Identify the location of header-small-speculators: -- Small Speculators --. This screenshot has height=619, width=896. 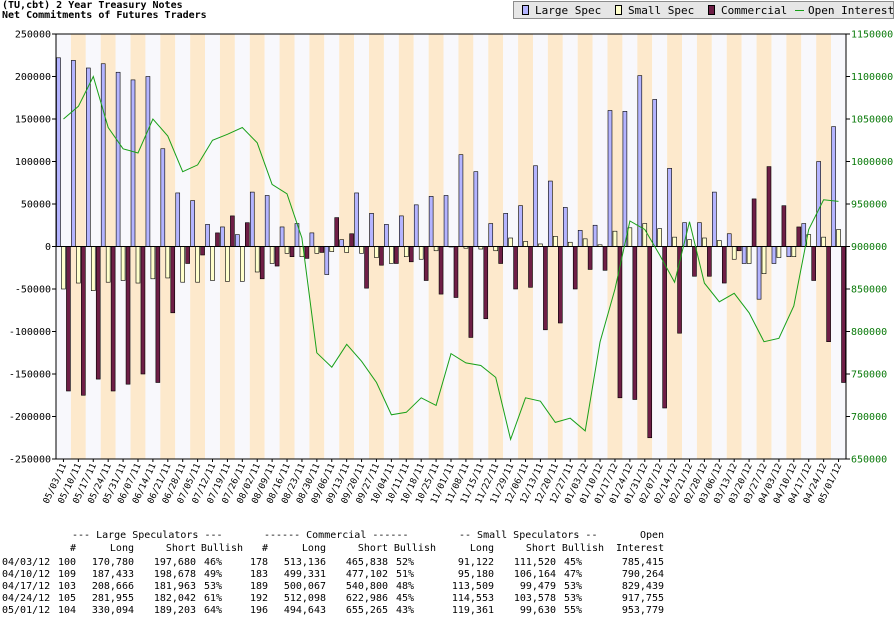
(528, 535).